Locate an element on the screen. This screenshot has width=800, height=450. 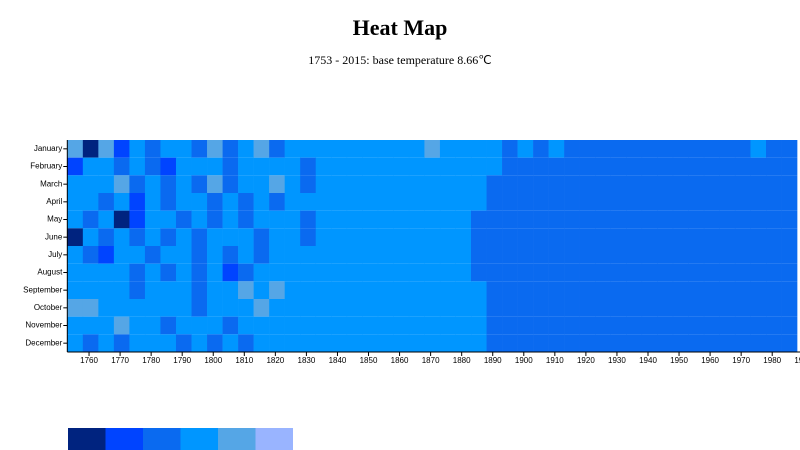
y-tick-label: October is located at coordinates (48, 307).